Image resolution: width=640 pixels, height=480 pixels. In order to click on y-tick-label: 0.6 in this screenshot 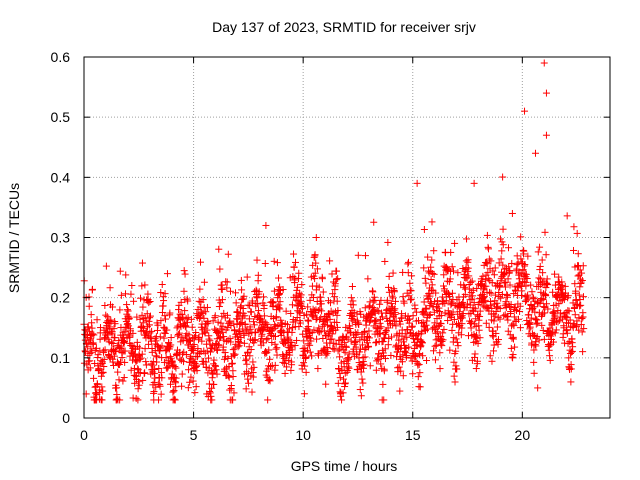, I will do `click(61, 57)`.